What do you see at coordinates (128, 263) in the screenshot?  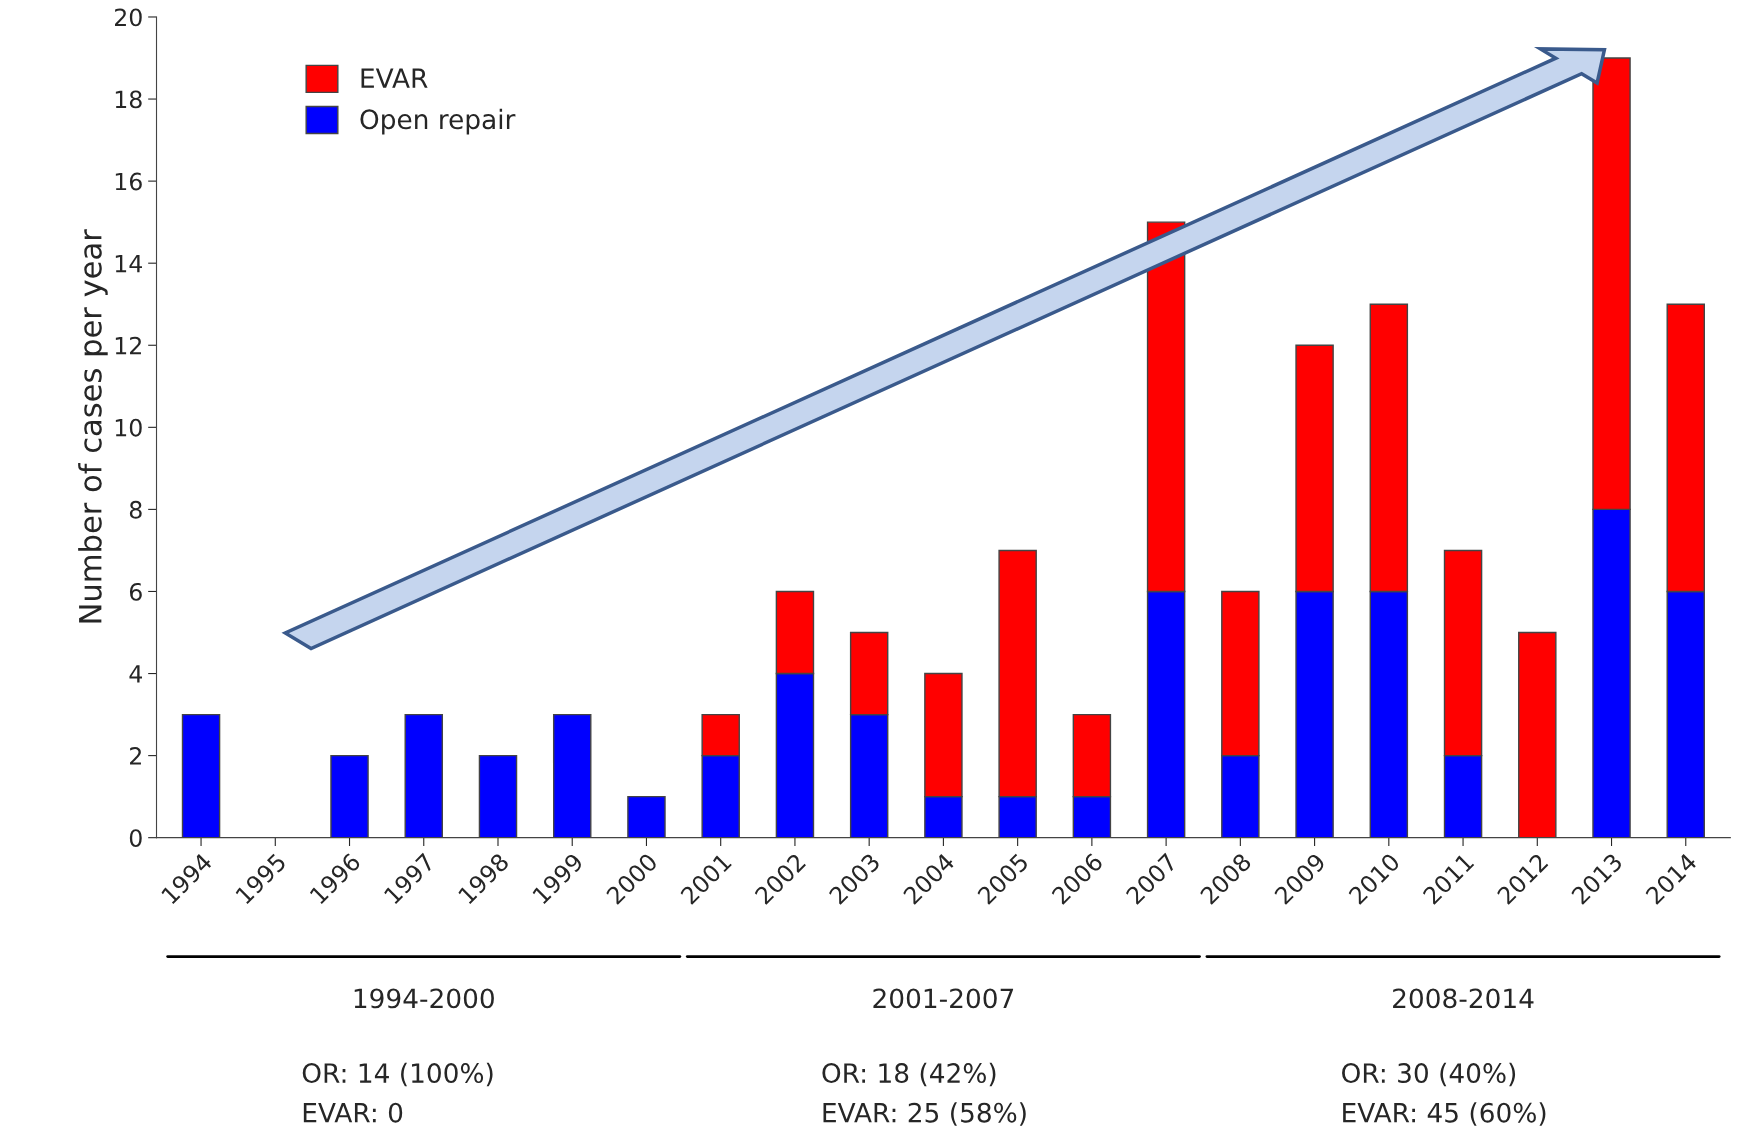 I see `y-tick-label: 14` at bounding box center [128, 263].